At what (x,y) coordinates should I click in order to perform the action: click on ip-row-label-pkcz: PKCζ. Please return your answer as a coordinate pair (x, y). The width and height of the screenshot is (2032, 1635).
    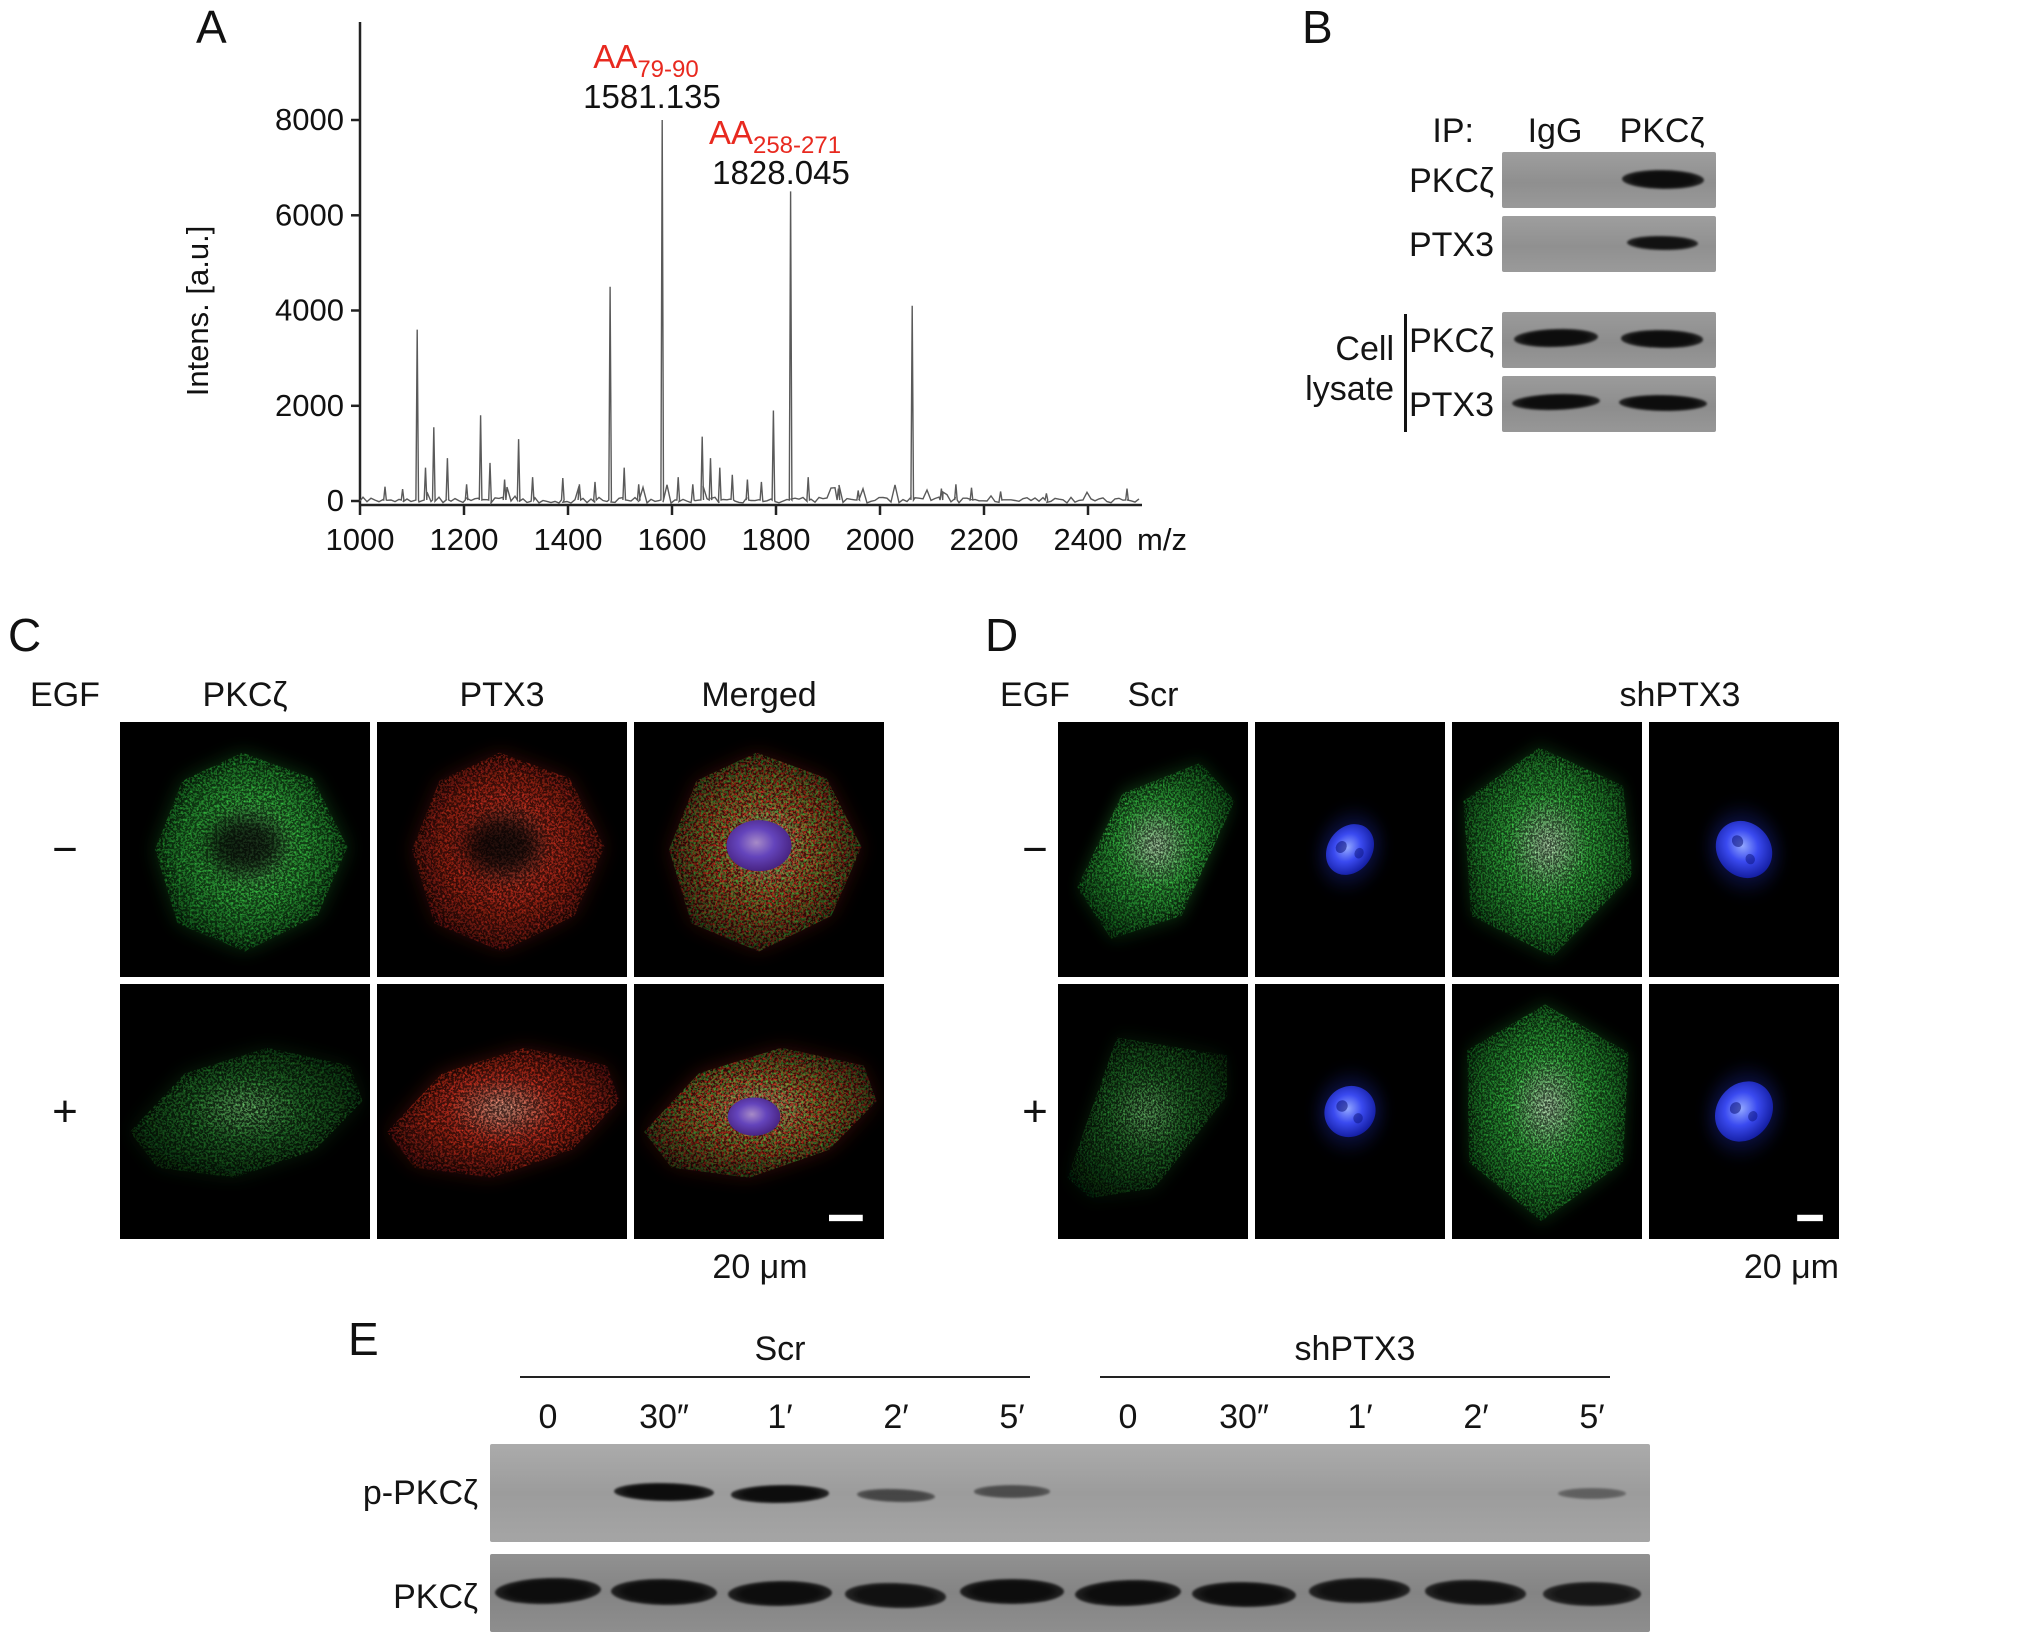
    Looking at the image, I should click on (1451, 181).